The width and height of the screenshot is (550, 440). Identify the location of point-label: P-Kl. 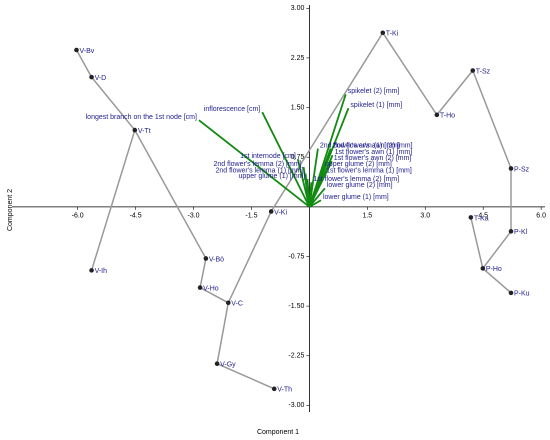
(521, 232).